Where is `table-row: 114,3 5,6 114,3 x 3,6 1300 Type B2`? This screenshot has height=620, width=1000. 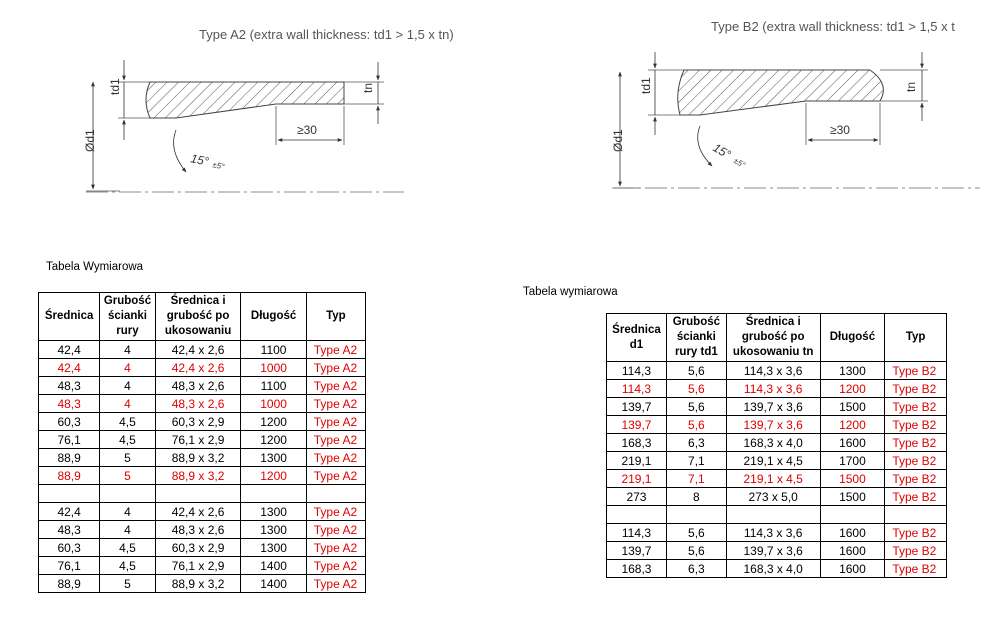 table-row: 114,3 5,6 114,3 x 3,6 1300 Type B2 is located at coordinates (776, 370).